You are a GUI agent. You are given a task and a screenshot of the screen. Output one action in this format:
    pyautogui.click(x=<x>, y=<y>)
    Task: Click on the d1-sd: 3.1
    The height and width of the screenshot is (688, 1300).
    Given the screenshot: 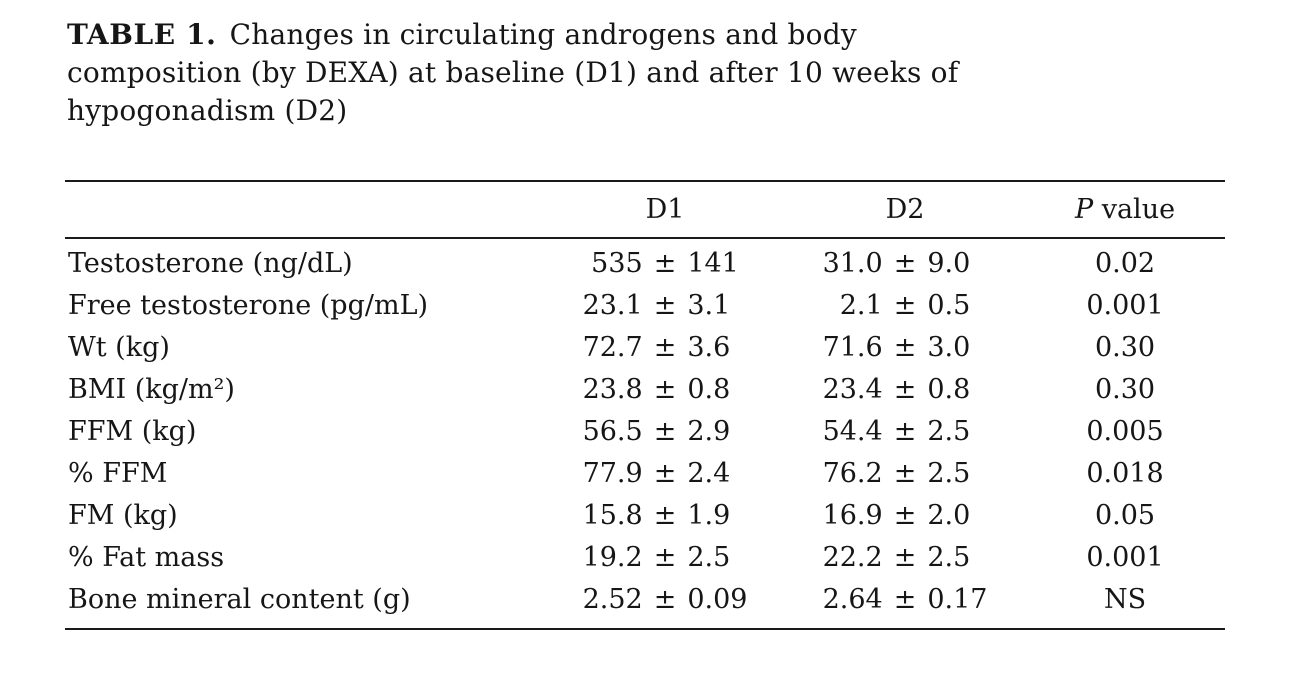 What is the action you would take?
    pyautogui.click(x=709, y=305)
    